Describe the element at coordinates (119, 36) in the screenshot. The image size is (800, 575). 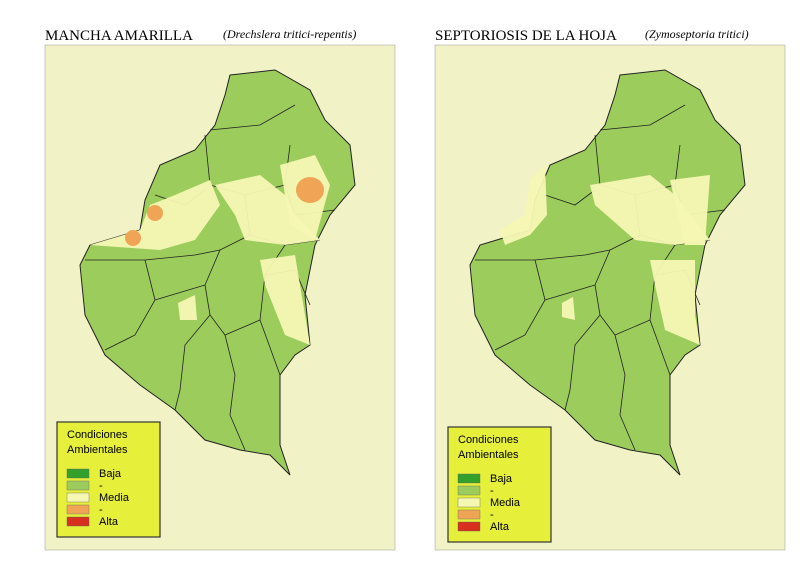
I see `panel-title: MANCHA AMARILLA` at that location.